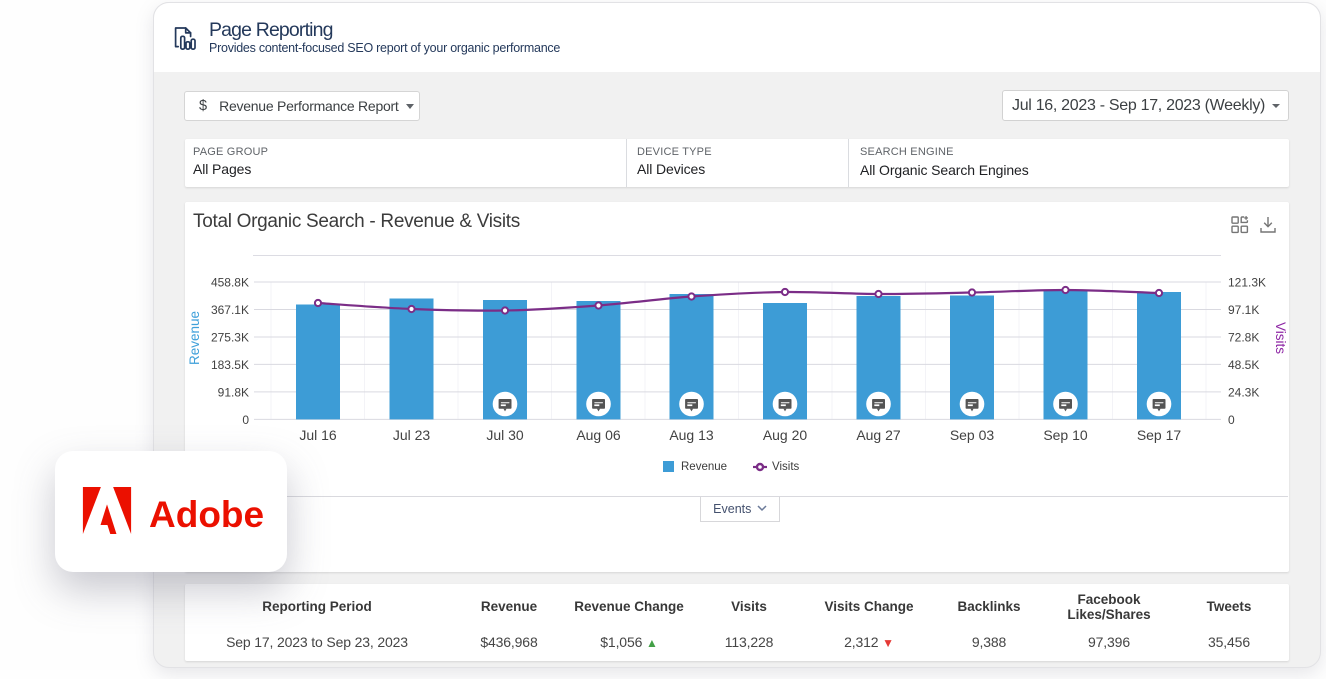  What do you see at coordinates (1243, 392) in the screenshot?
I see `svg-text: 24.3K` at bounding box center [1243, 392].